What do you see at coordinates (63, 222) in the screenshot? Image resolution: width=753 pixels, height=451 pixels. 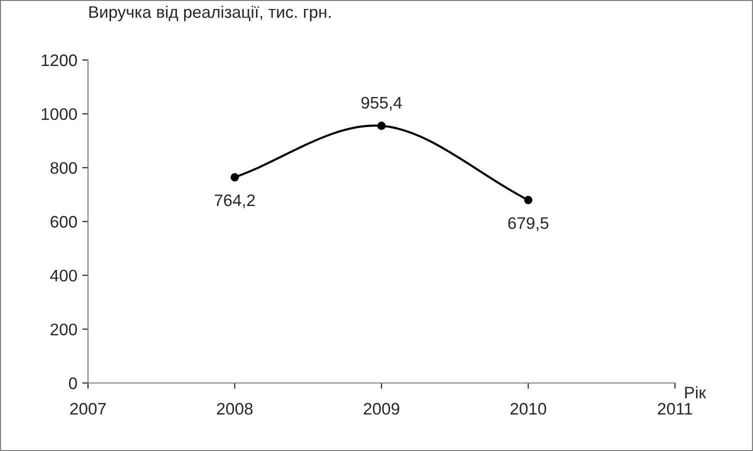 I see `y-tick-label: 600` at bounding box center [63, 222].